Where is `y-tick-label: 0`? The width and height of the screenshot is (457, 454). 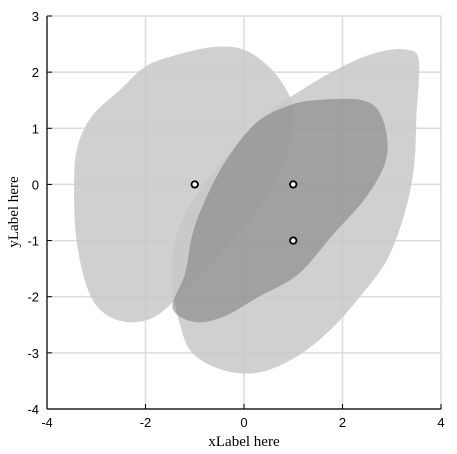 y-tick-label: 0 is located at coordinates (35, 184).